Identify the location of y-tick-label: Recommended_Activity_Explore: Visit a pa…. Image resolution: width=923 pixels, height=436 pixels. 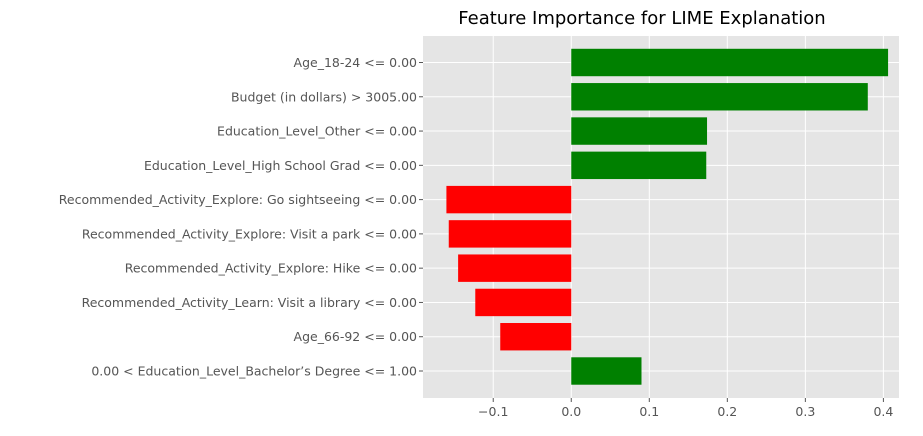
(249, 233).